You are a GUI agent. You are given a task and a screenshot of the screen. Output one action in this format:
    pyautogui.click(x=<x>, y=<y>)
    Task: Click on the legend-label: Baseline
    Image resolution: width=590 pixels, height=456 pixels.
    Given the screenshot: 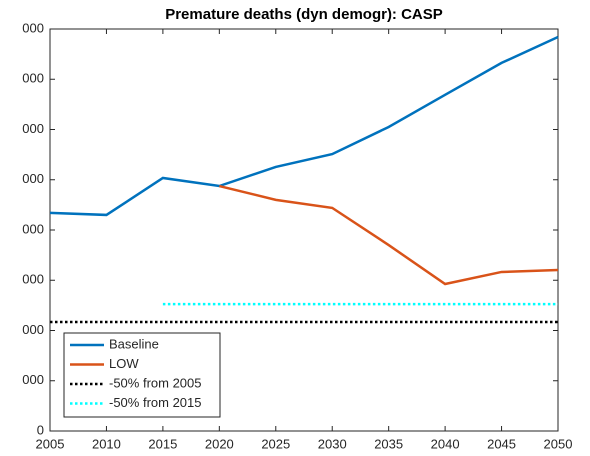 What is the action you would take?
    pyautogui.click(x=134, y=343)
    